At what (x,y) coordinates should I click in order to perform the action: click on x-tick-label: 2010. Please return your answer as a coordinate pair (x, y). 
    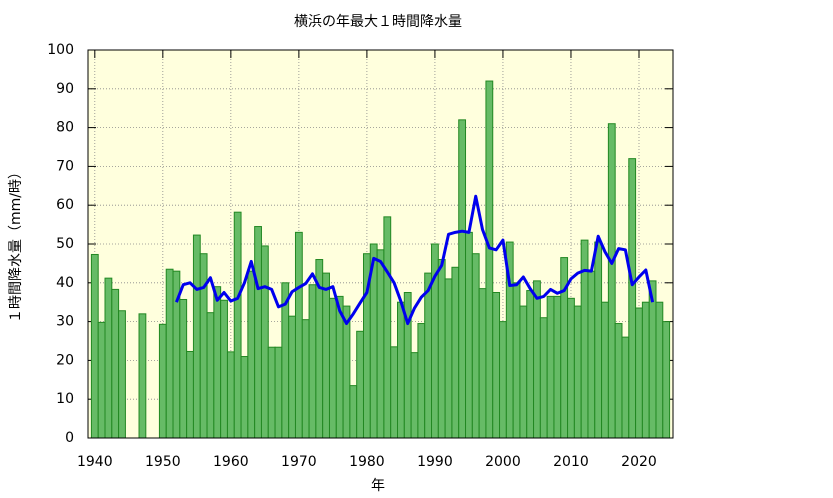
    Looking at the image, I should click on (571, 462).